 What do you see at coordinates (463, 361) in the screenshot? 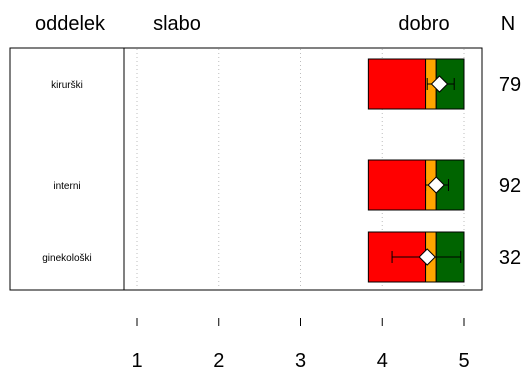
I see `x-tick-label: 5` at bounding box center [463, 361].